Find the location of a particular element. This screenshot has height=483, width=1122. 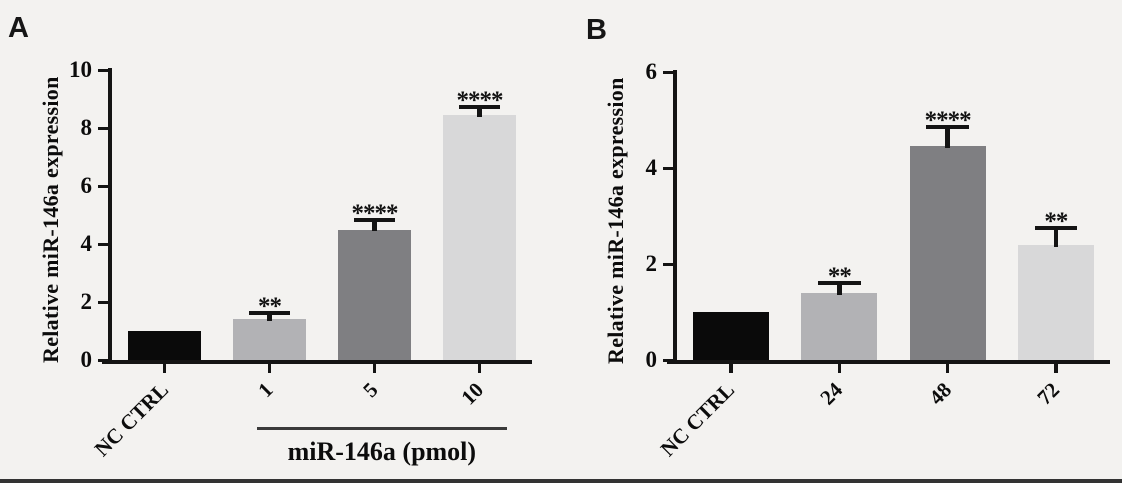

x-tick-label-text: 72 is located at coordinates (1048, 393).